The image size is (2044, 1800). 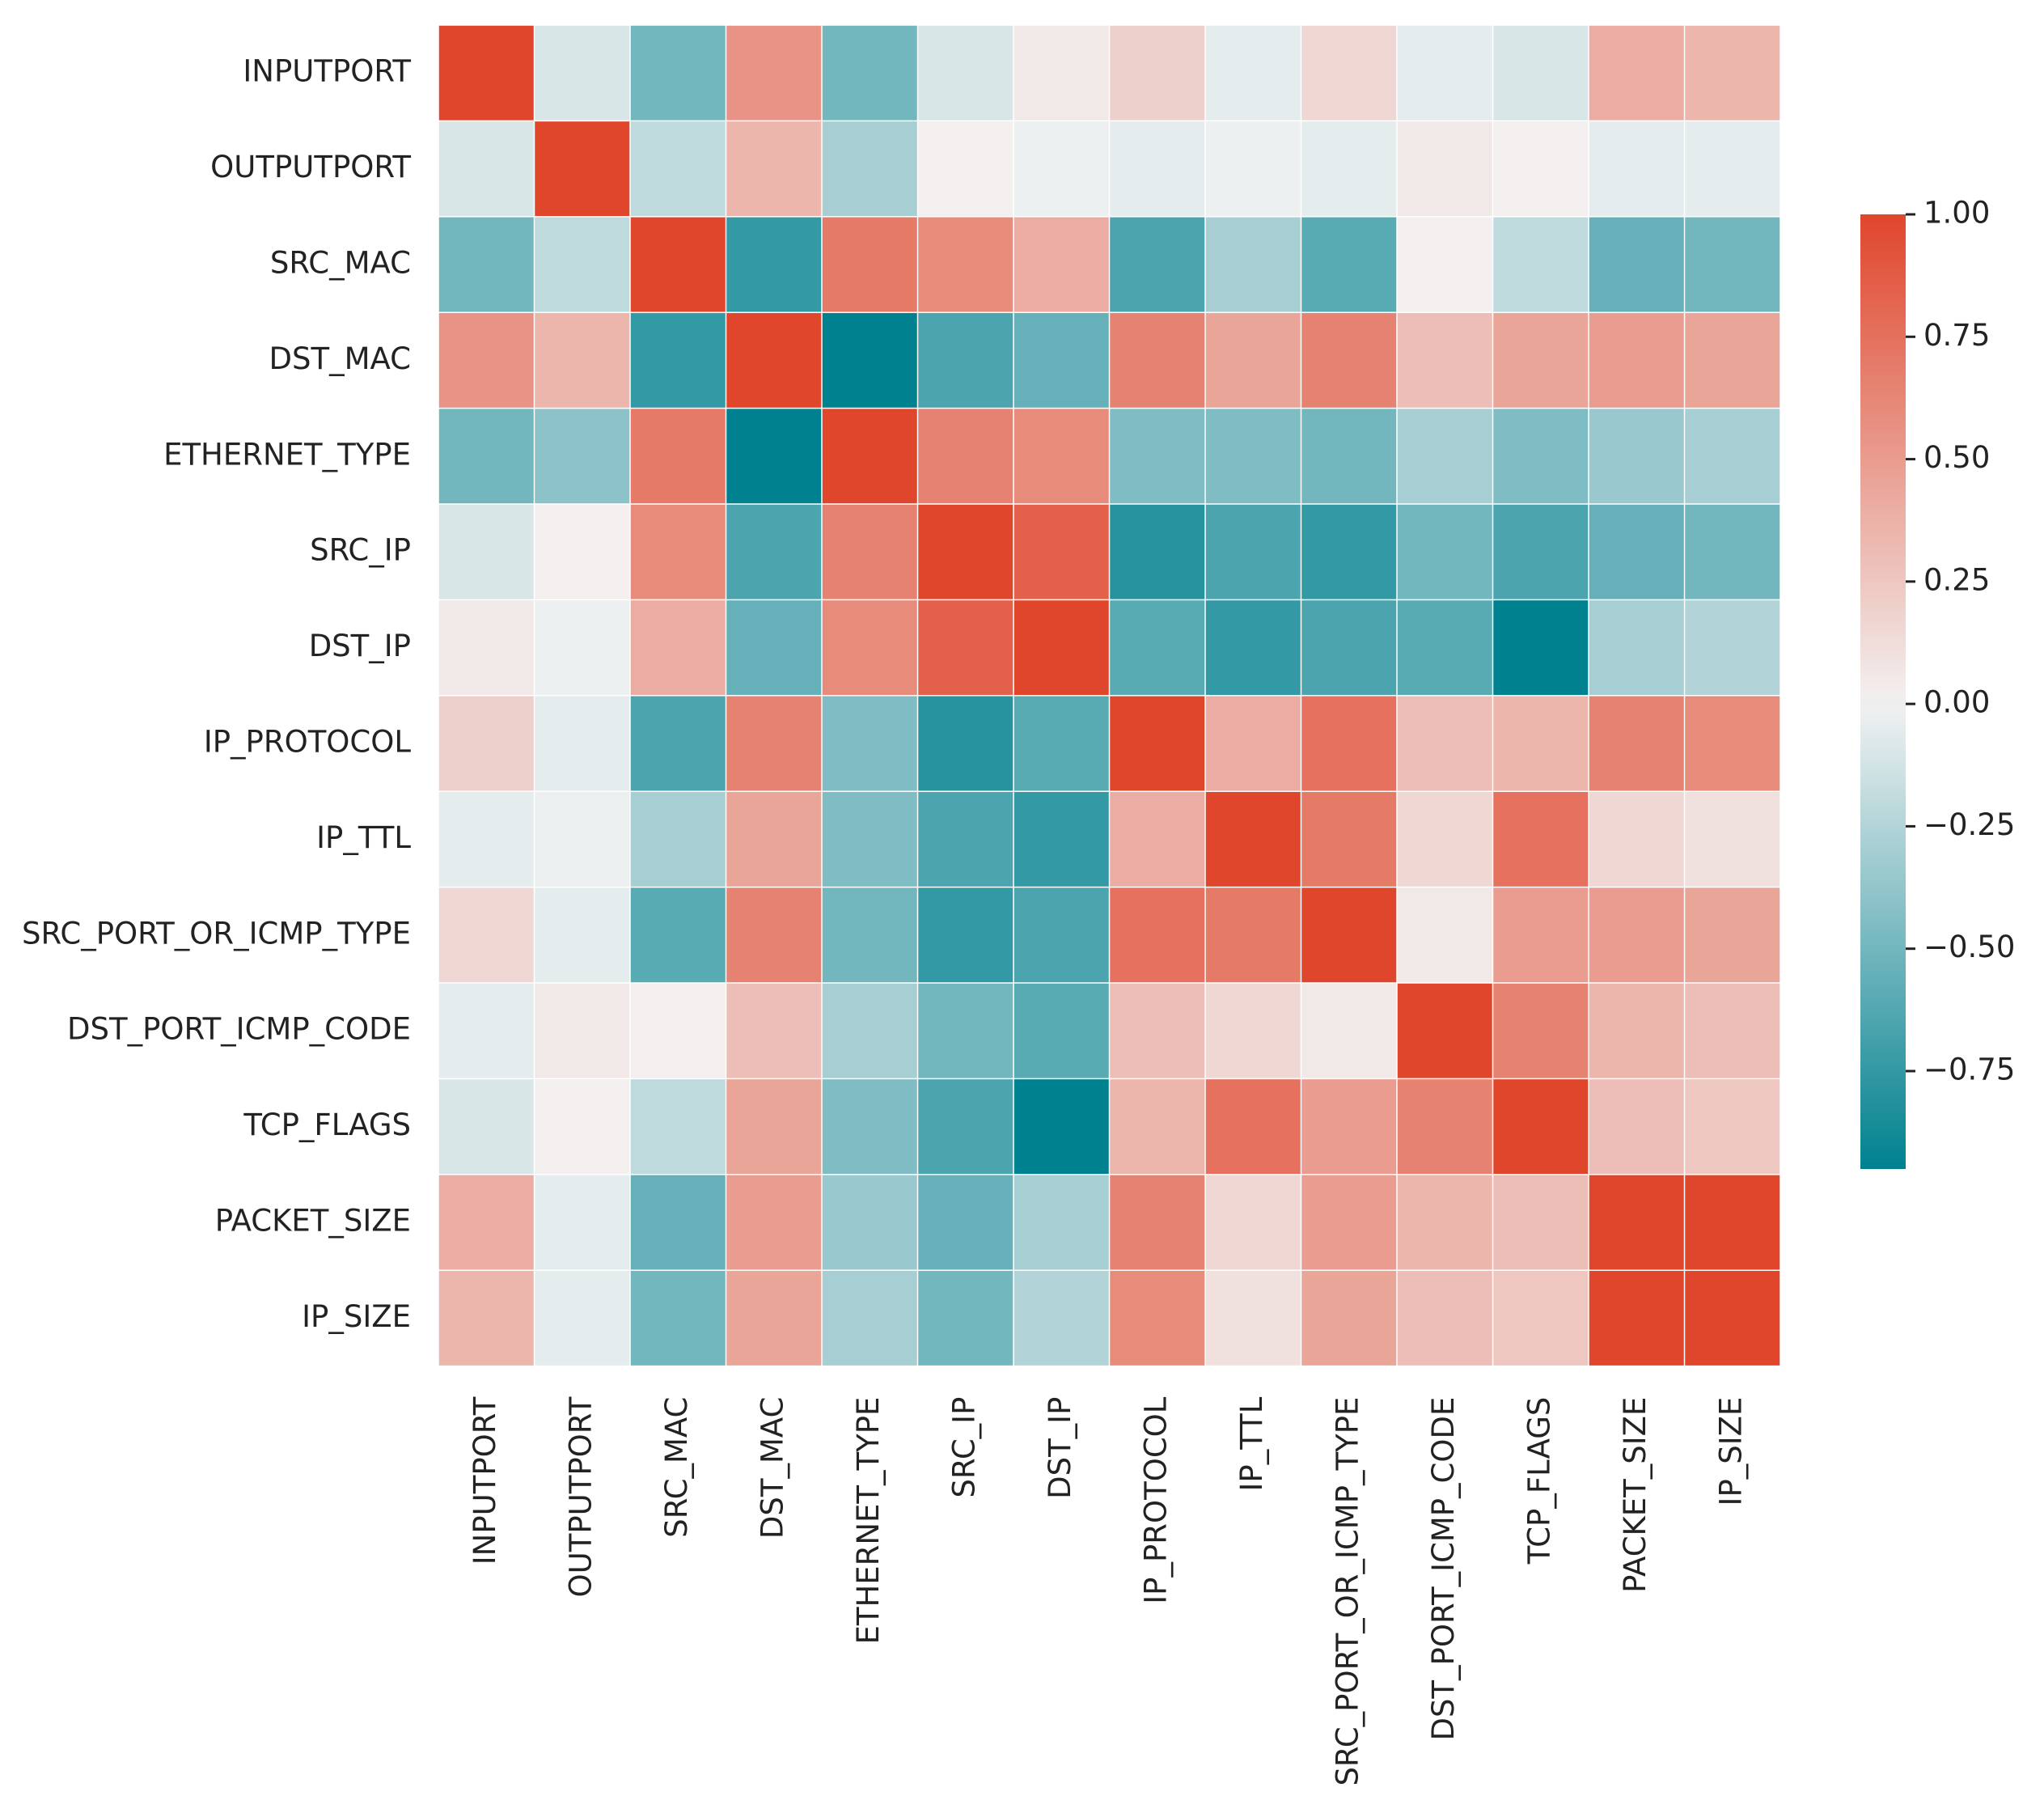 I want to click on heatmap-cell-ip_ttl-ip_ttl, so click(x=1253, y=839).